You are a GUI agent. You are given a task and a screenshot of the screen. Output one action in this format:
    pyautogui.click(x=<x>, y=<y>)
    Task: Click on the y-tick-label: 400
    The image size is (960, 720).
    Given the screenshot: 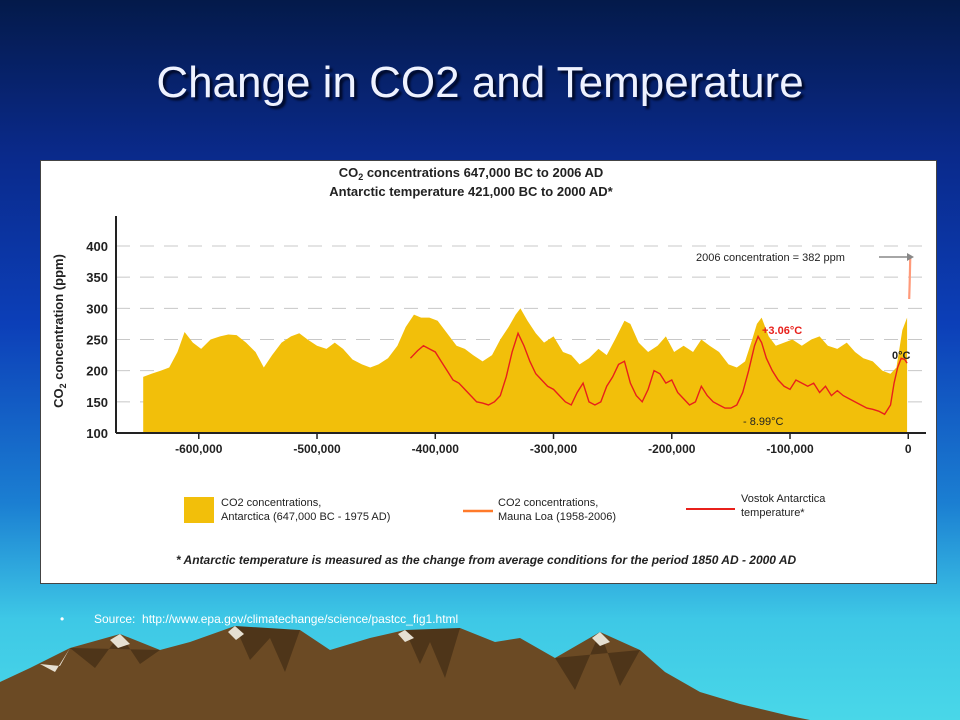 What is the action you would take?
    pyautogui.click(x=97, y=246)
    